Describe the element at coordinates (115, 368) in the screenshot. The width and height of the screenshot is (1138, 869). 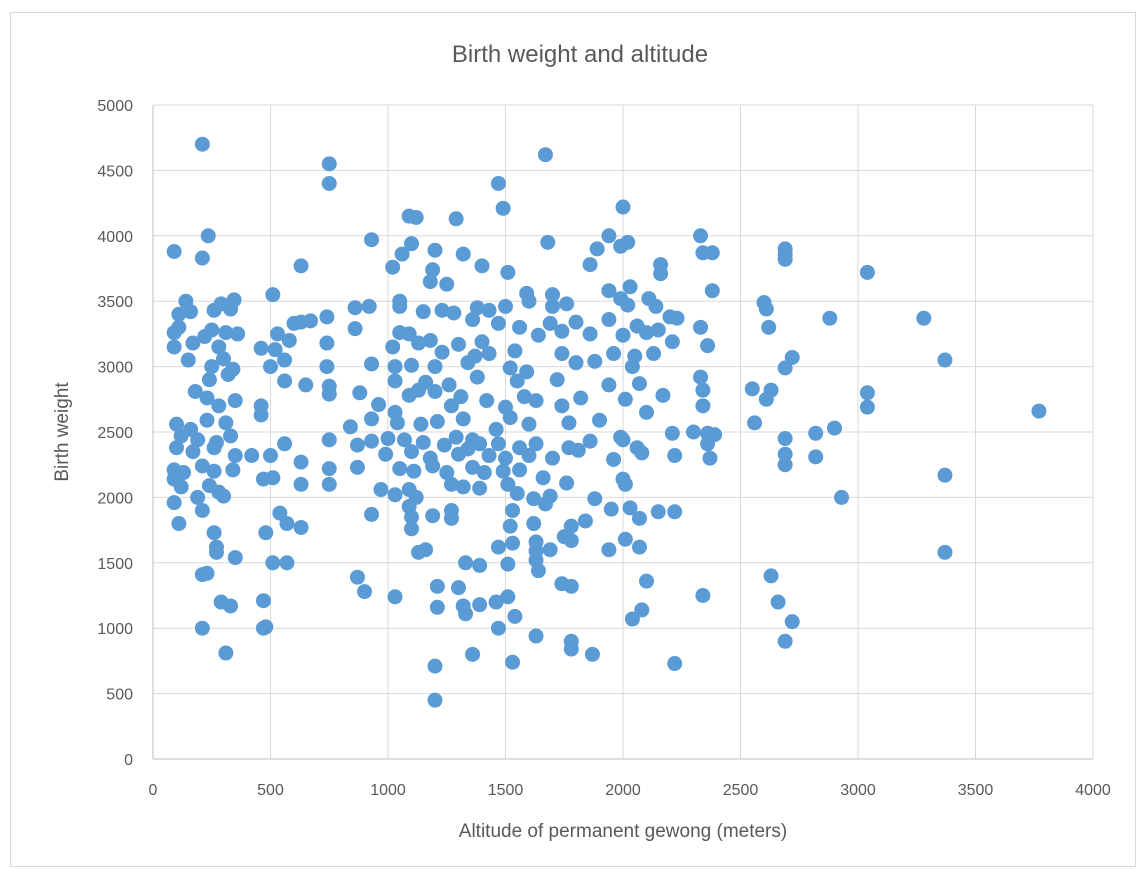
I see `y-tick-label: 3000` at that location.